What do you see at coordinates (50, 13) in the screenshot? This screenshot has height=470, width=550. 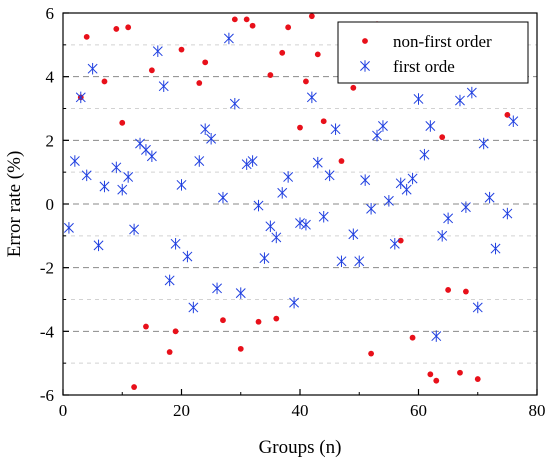 I see `y-tick-label: 6` at bounding box center [50, 13].